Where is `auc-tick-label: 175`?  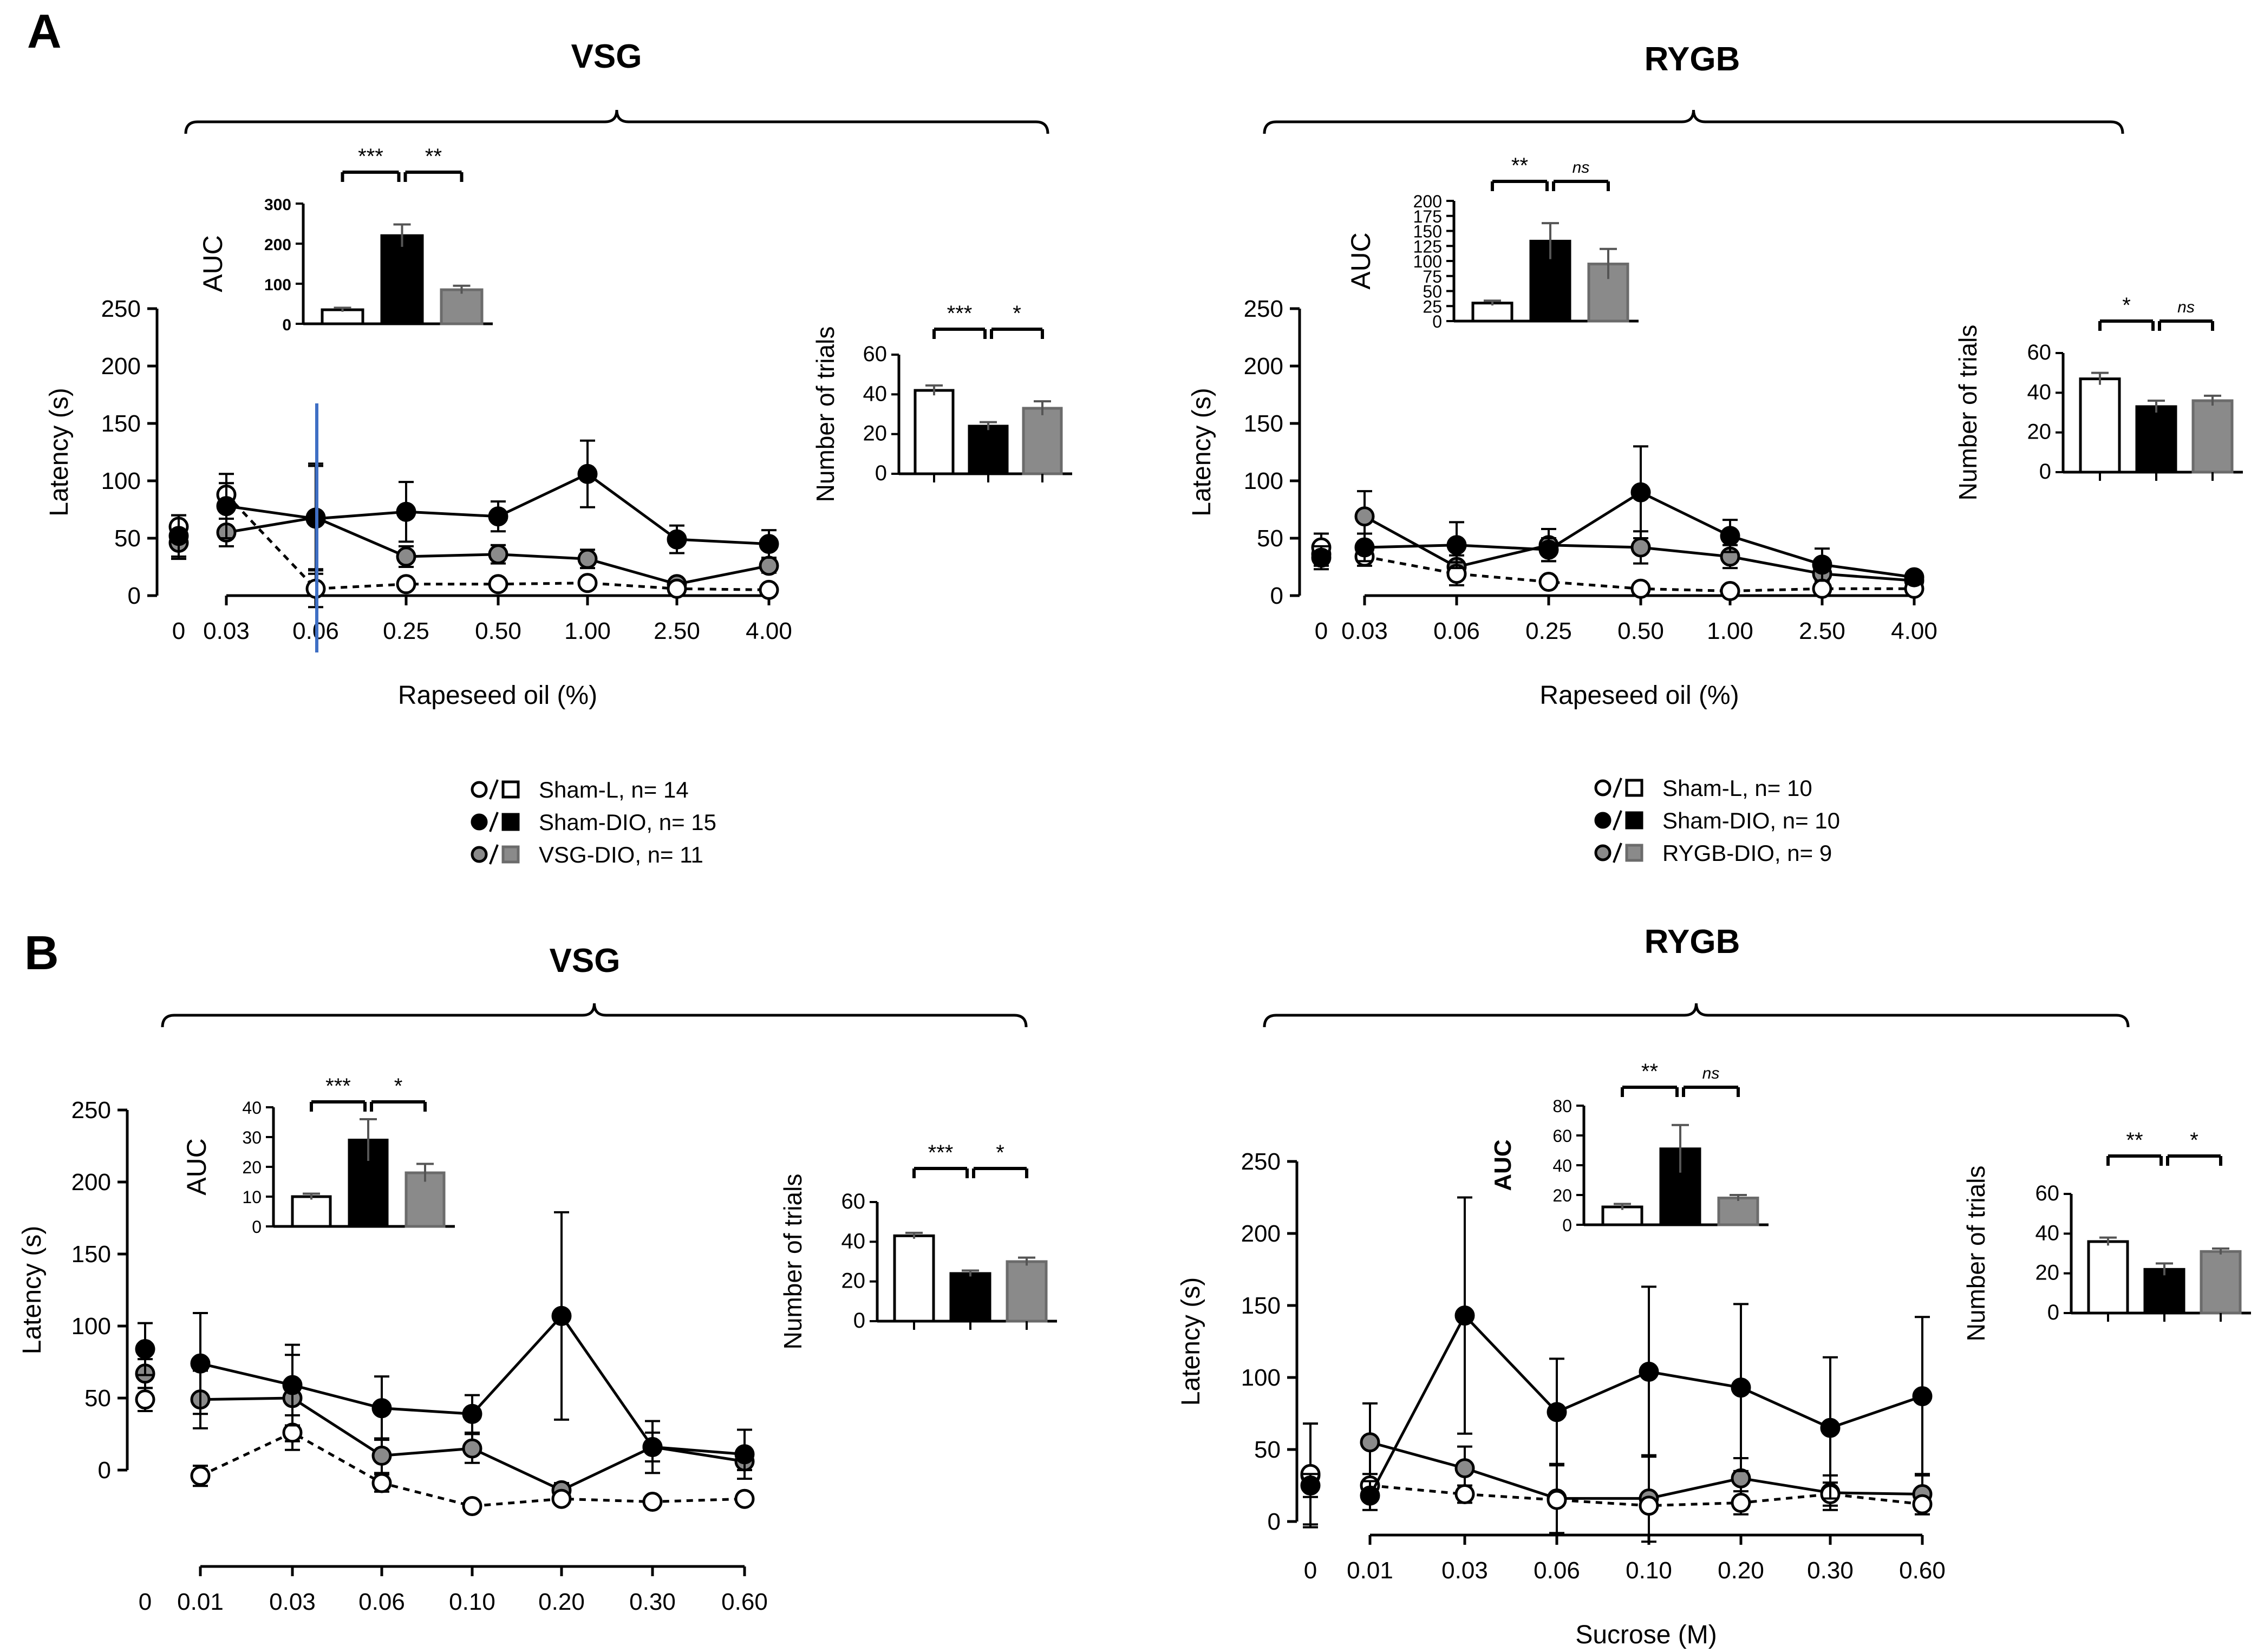 auc-tick-label: 175 is located at coordinates (1427, 216).